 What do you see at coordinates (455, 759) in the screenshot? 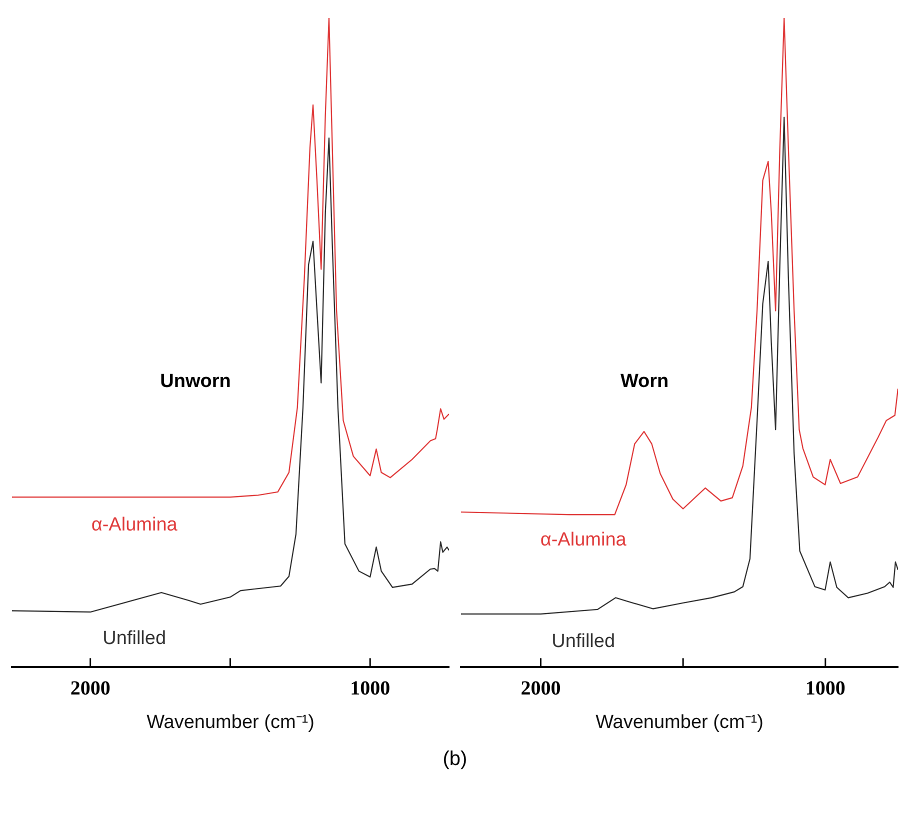
I see `text: (b)` at bounding box center [455, 759].